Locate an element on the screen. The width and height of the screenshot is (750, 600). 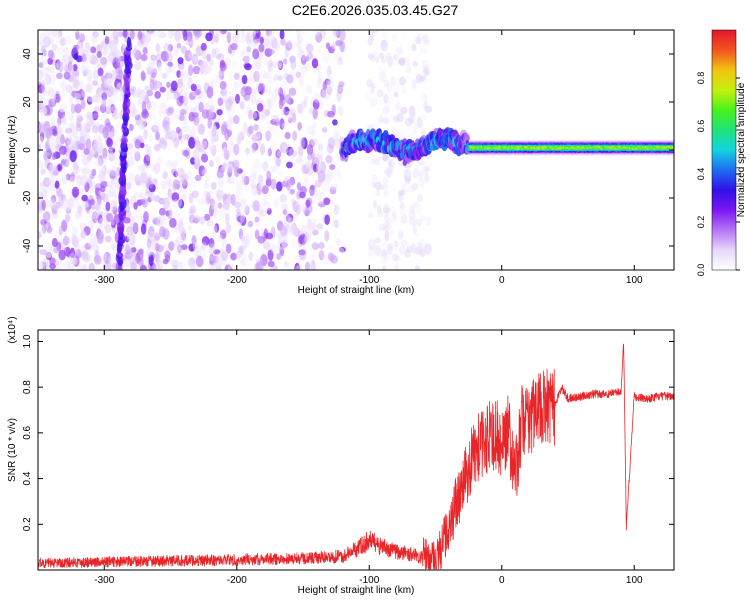
colorbar-gradient is located at coordinates (724, 150).